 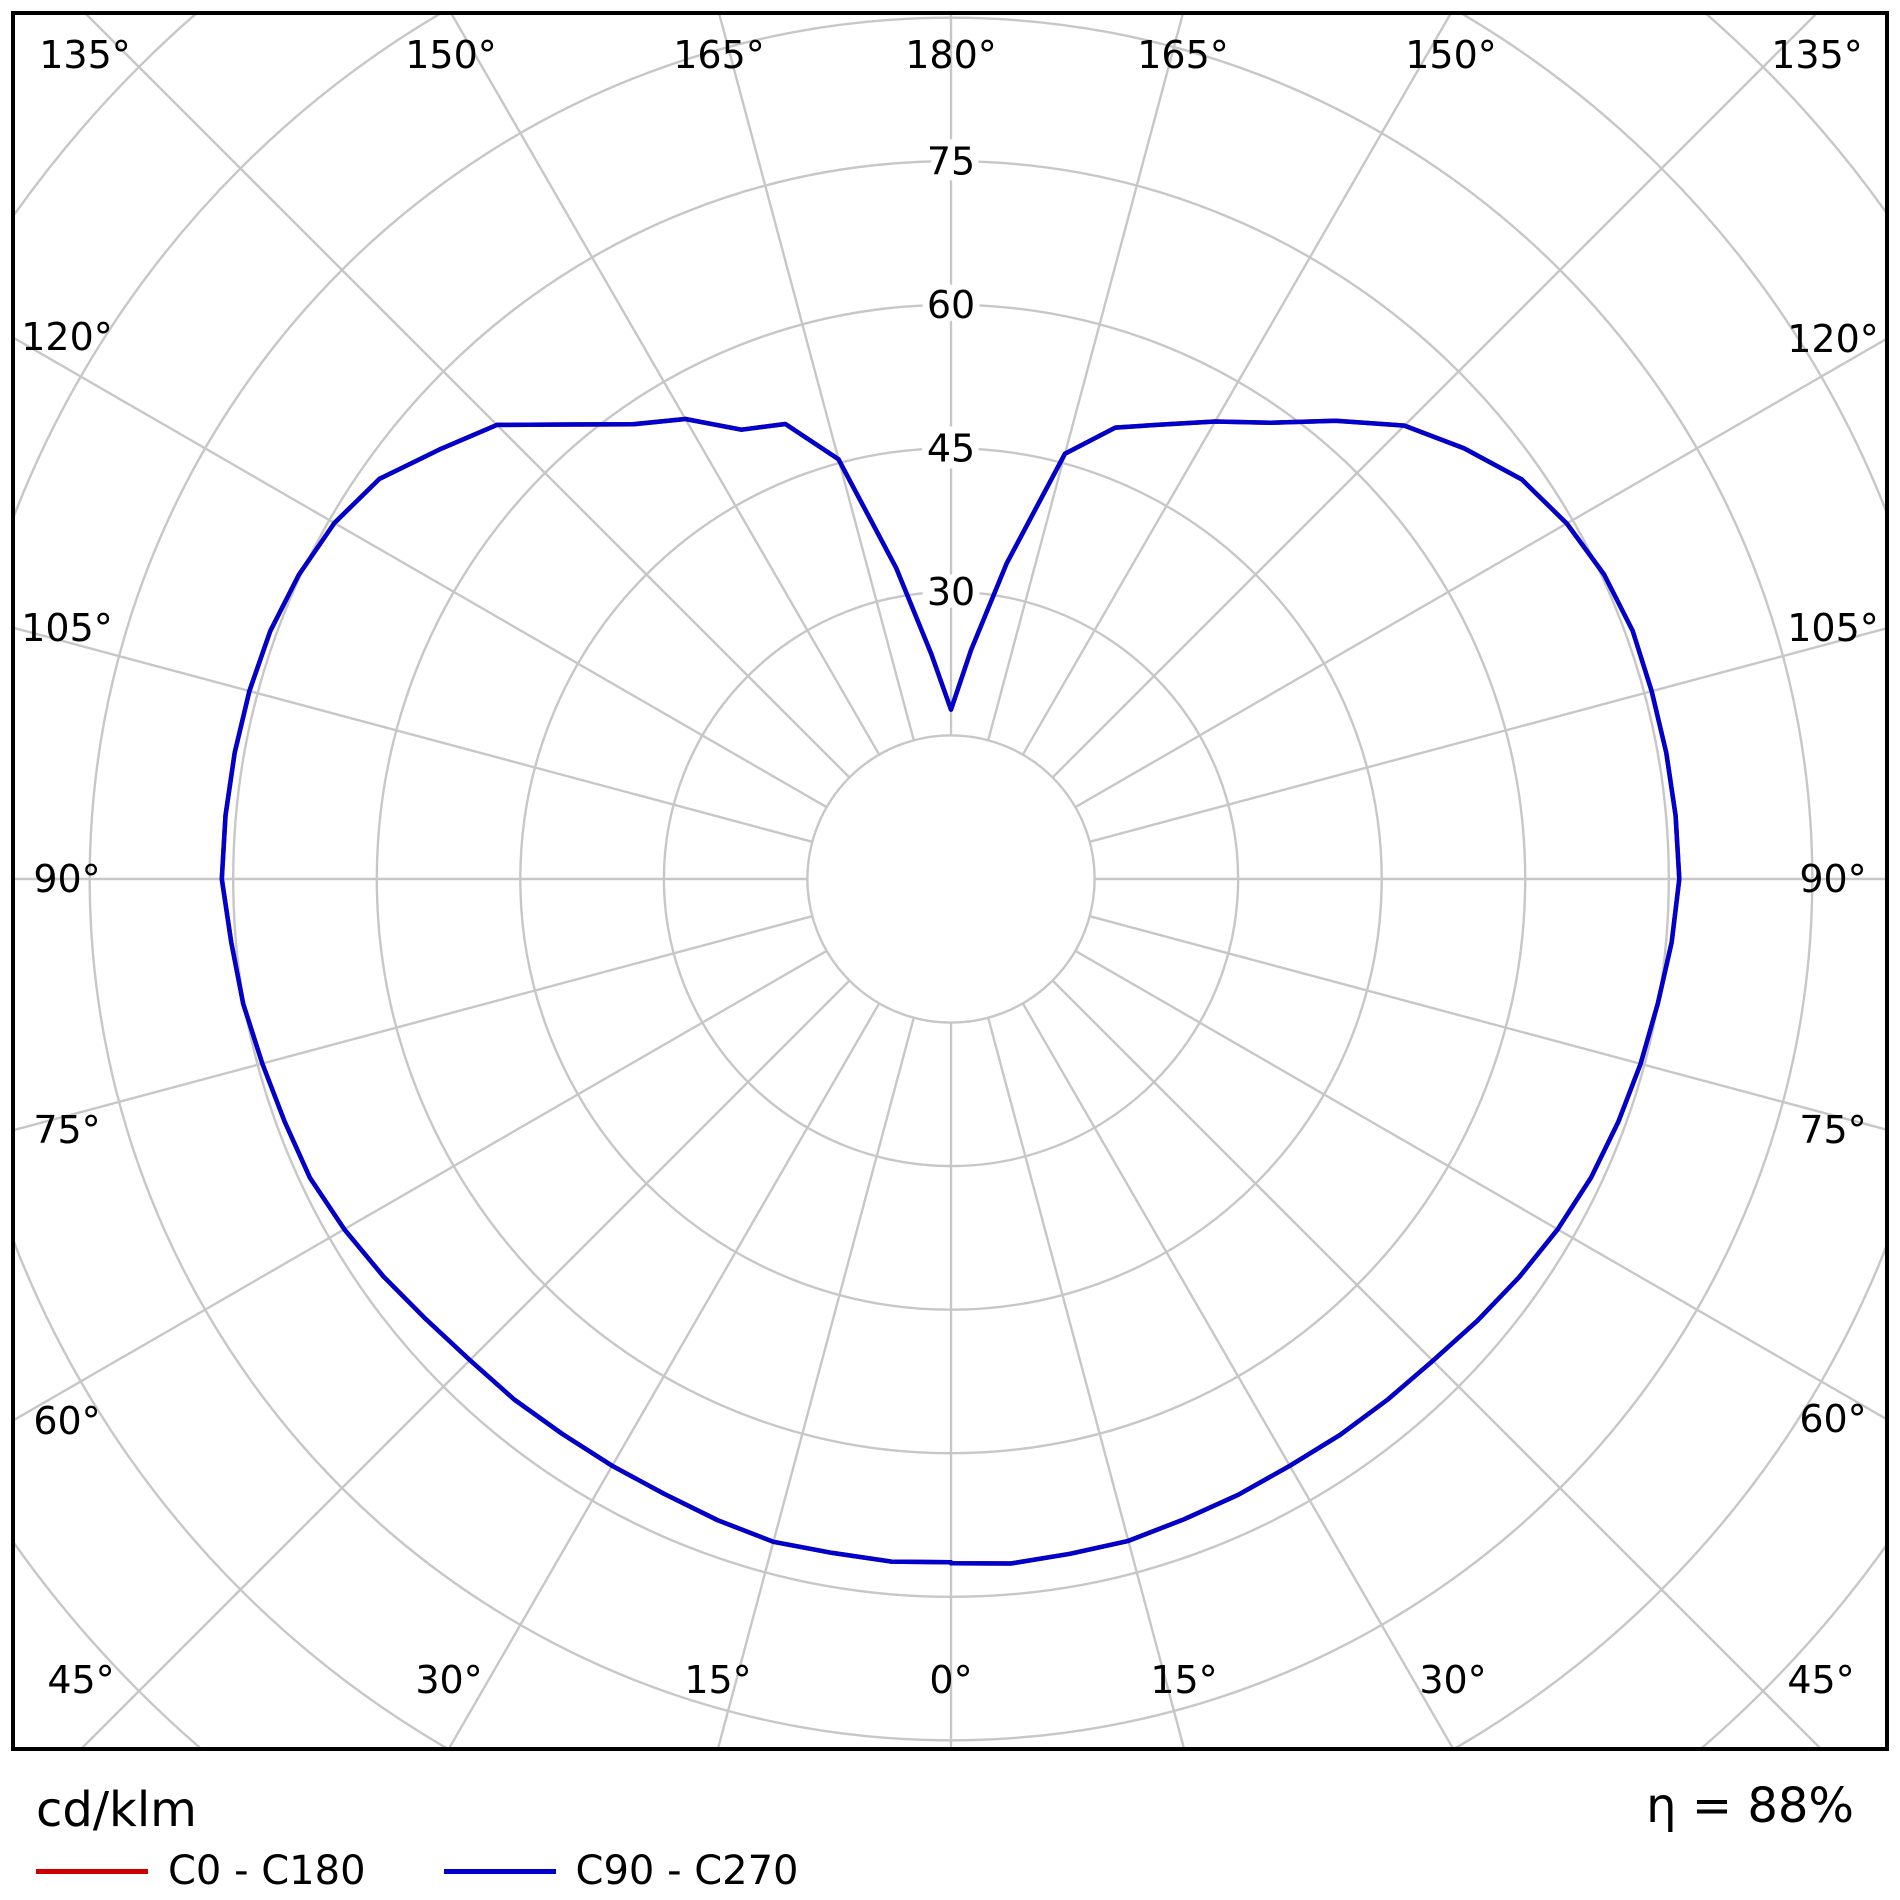 I want to click on angle-label-15-right: 15°, so click(x=1183, y=1680).